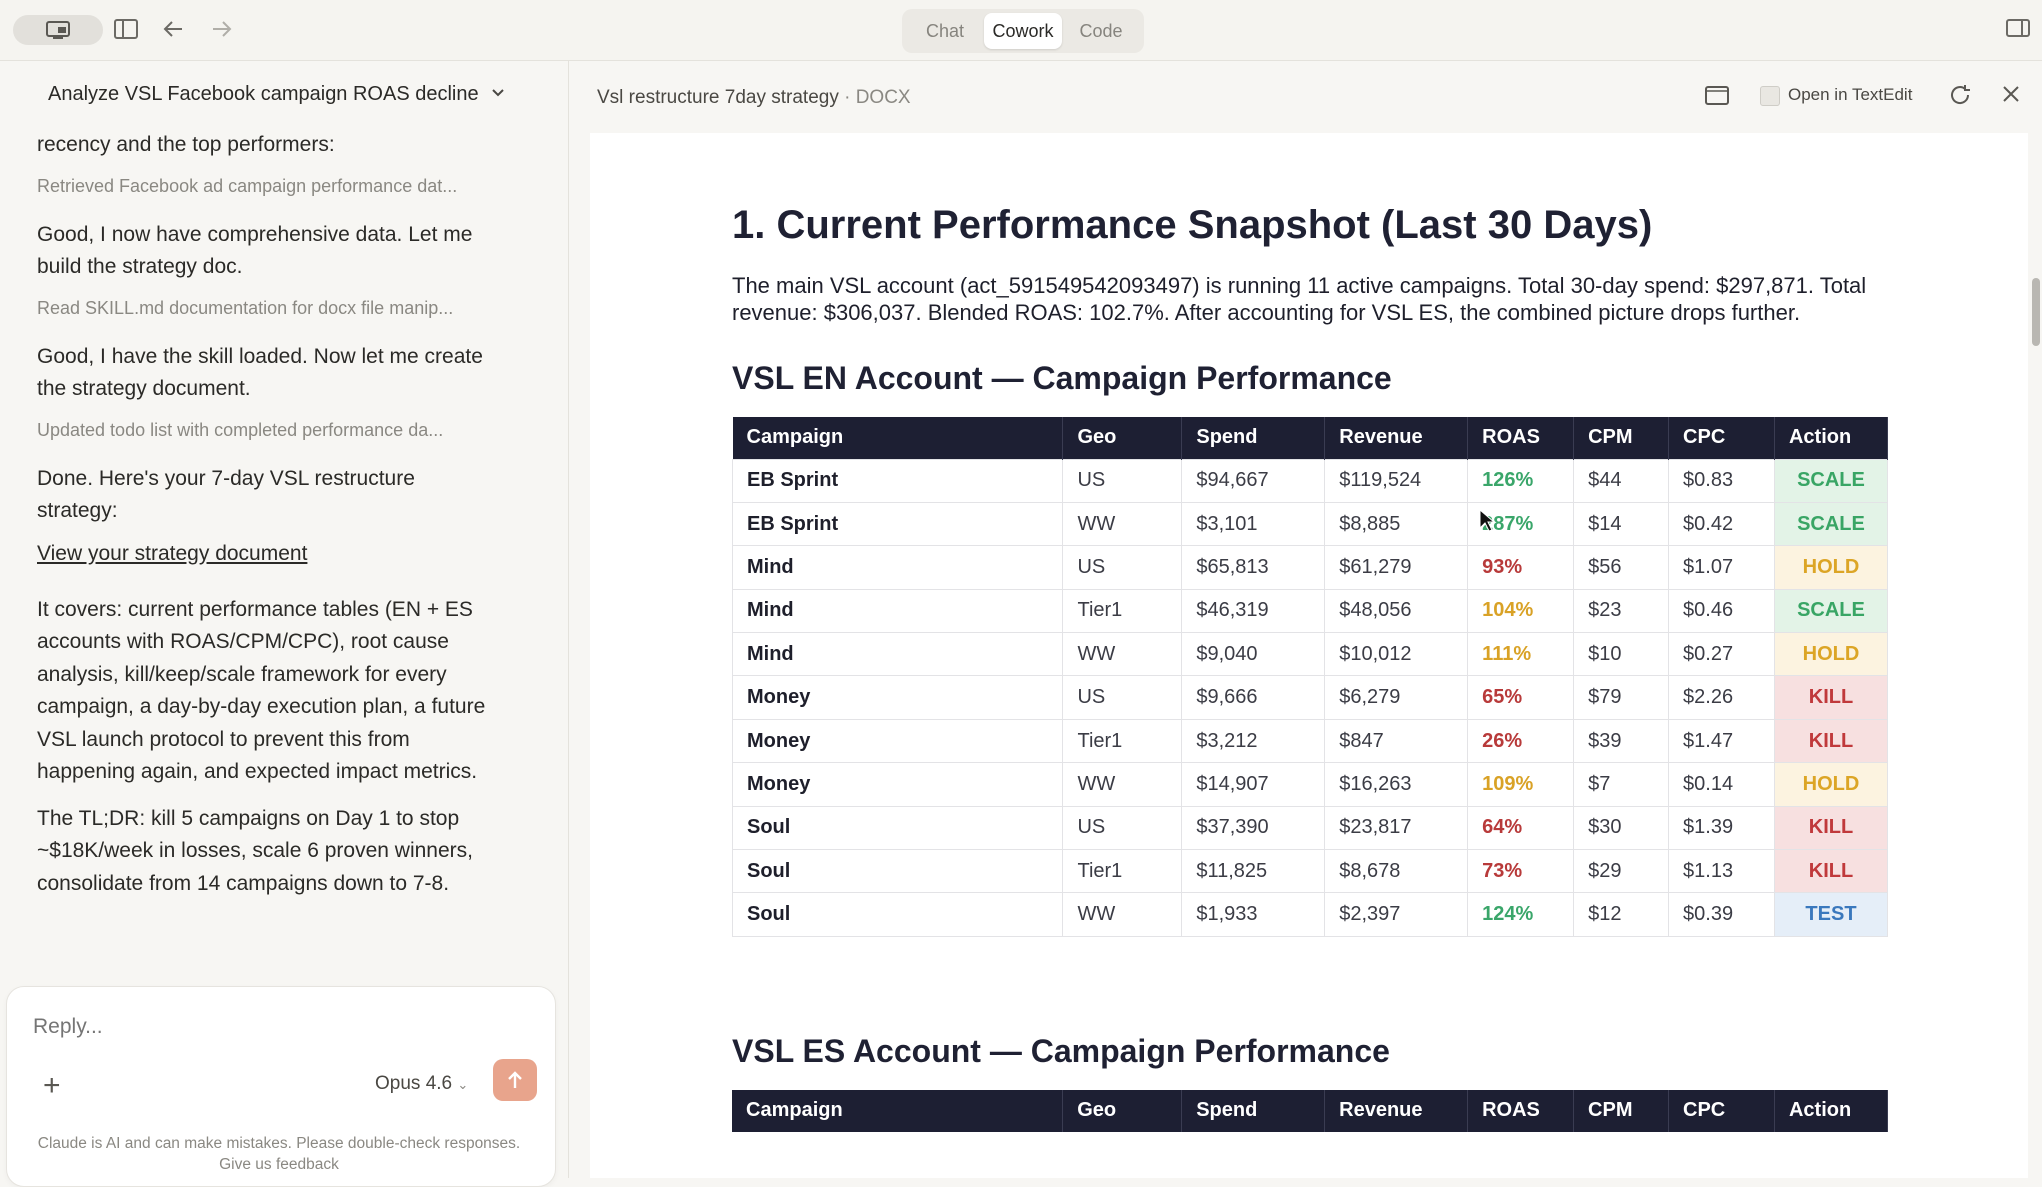  I want to click on cell-spend: $3,212, so click(1253, 741).